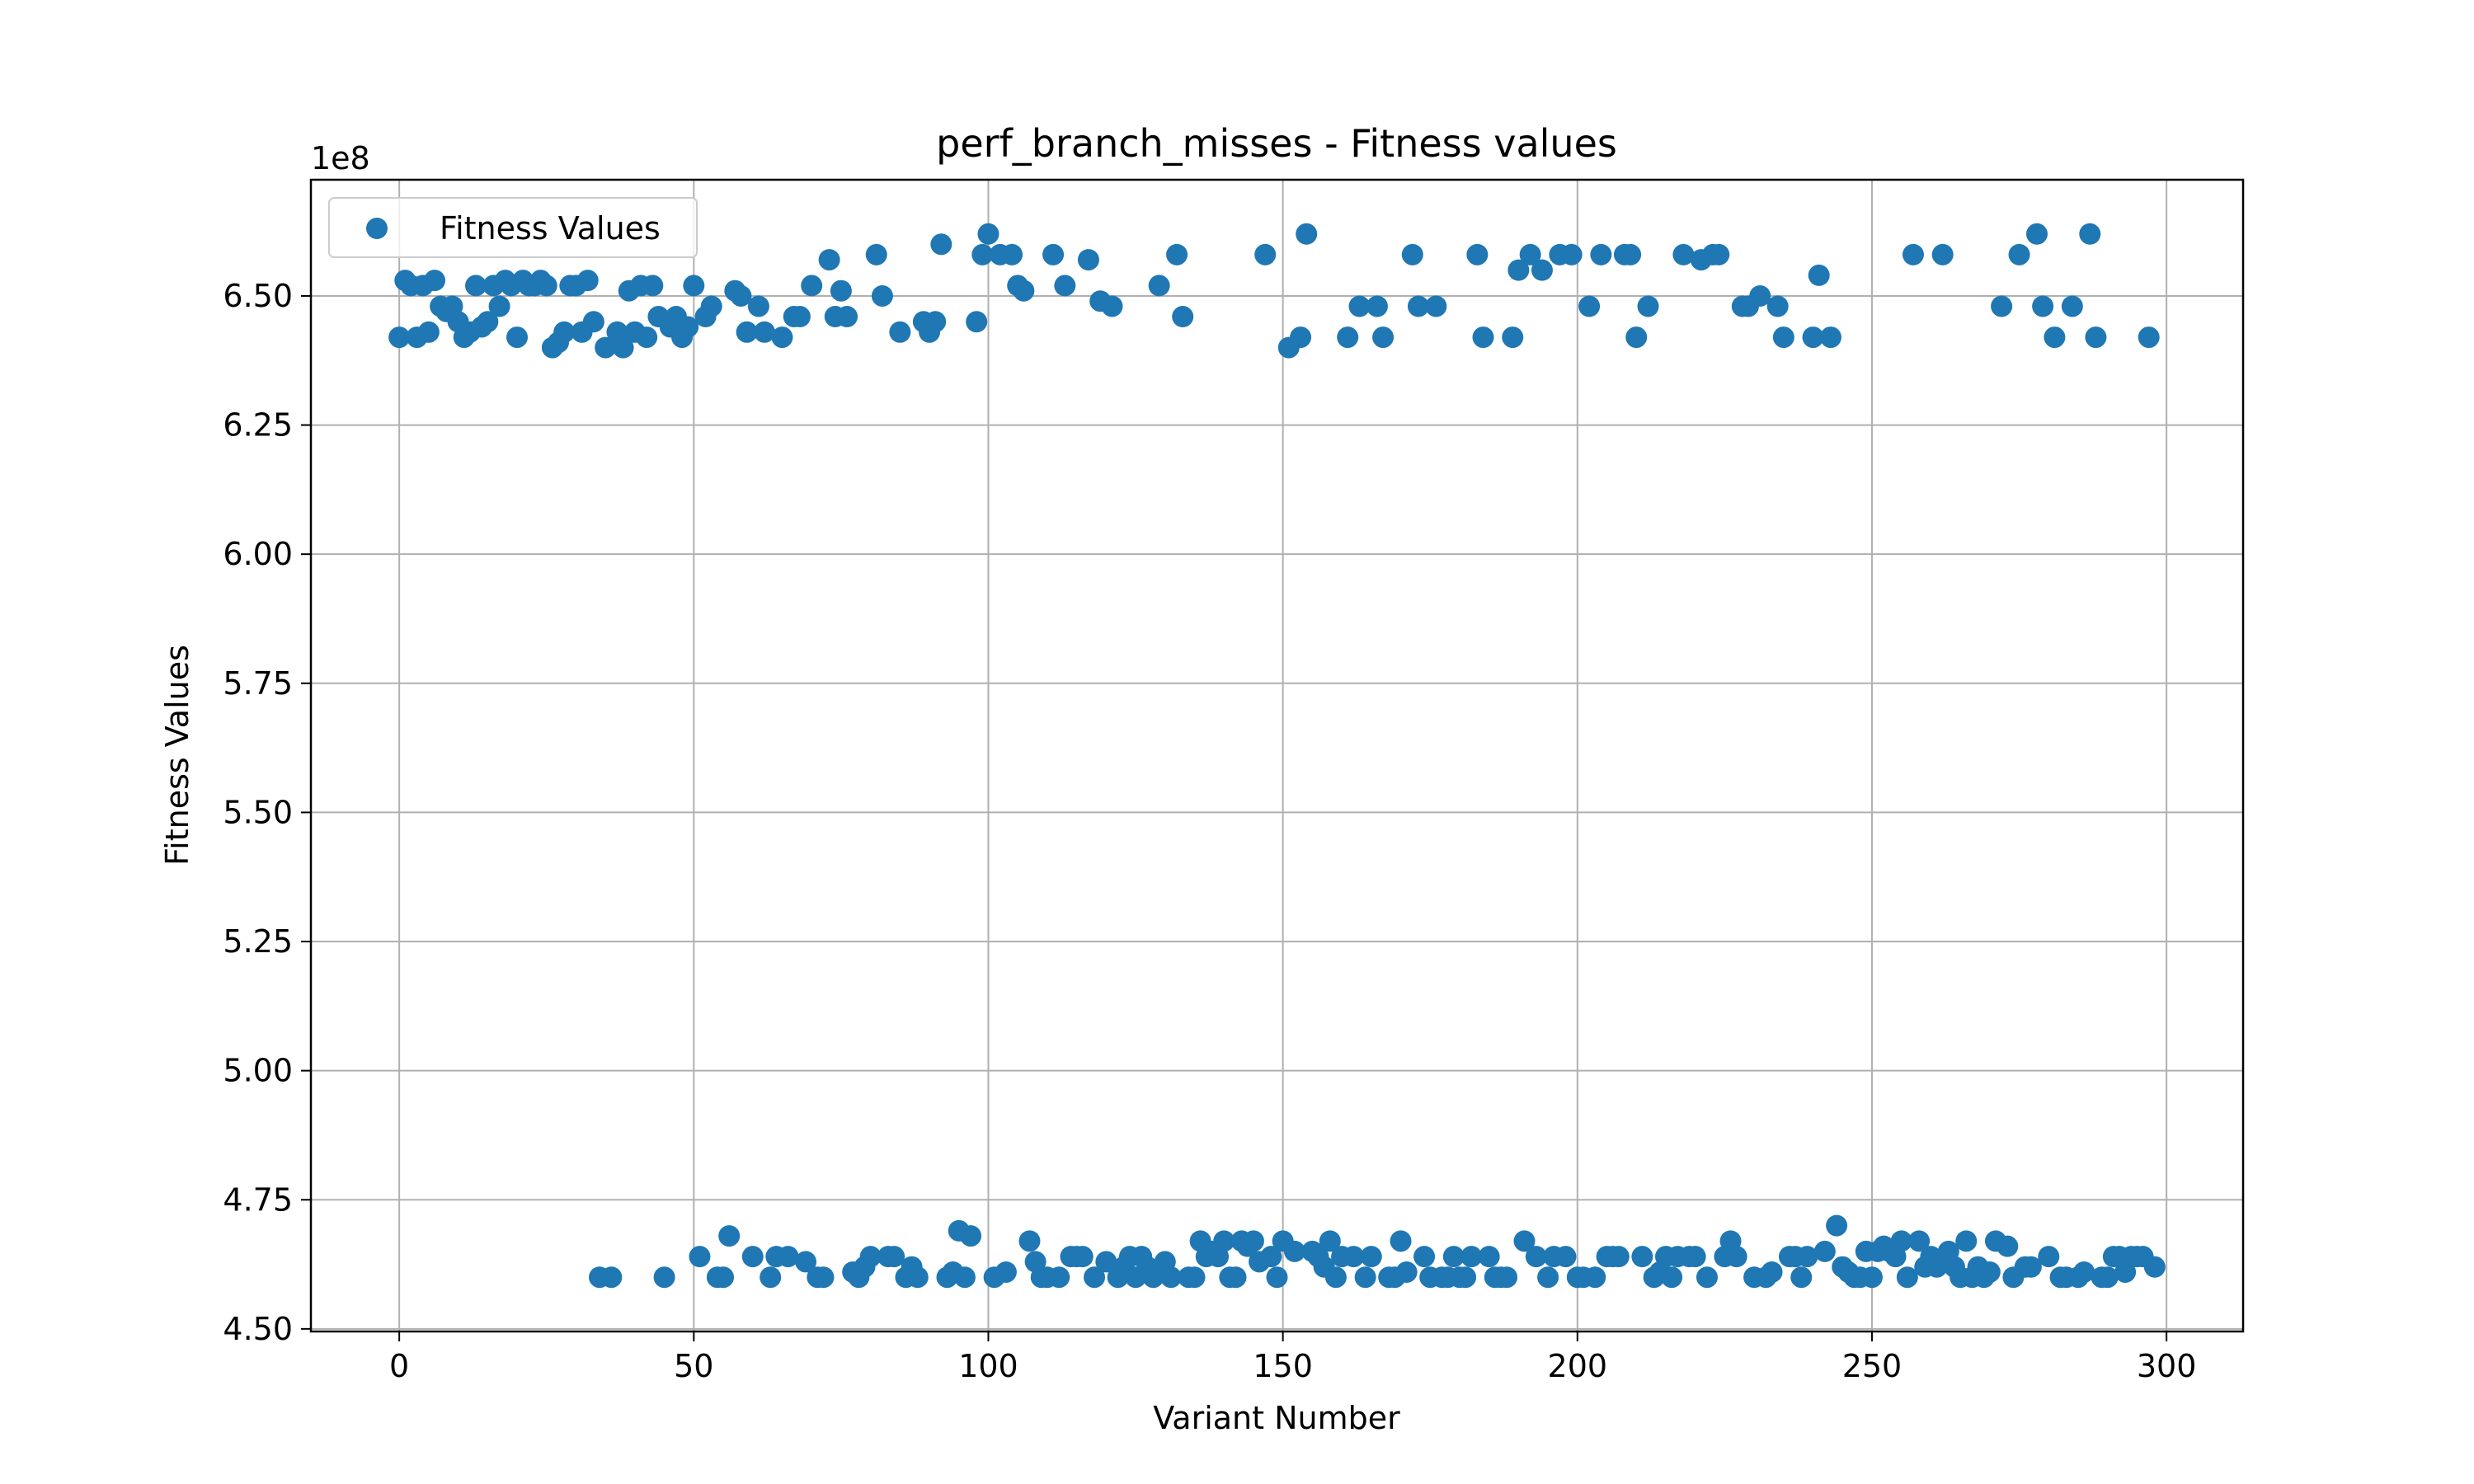  Describe the element at coordinates (340, 158) in the screenshot. I see `y-offset-label: 1e8` at that location.